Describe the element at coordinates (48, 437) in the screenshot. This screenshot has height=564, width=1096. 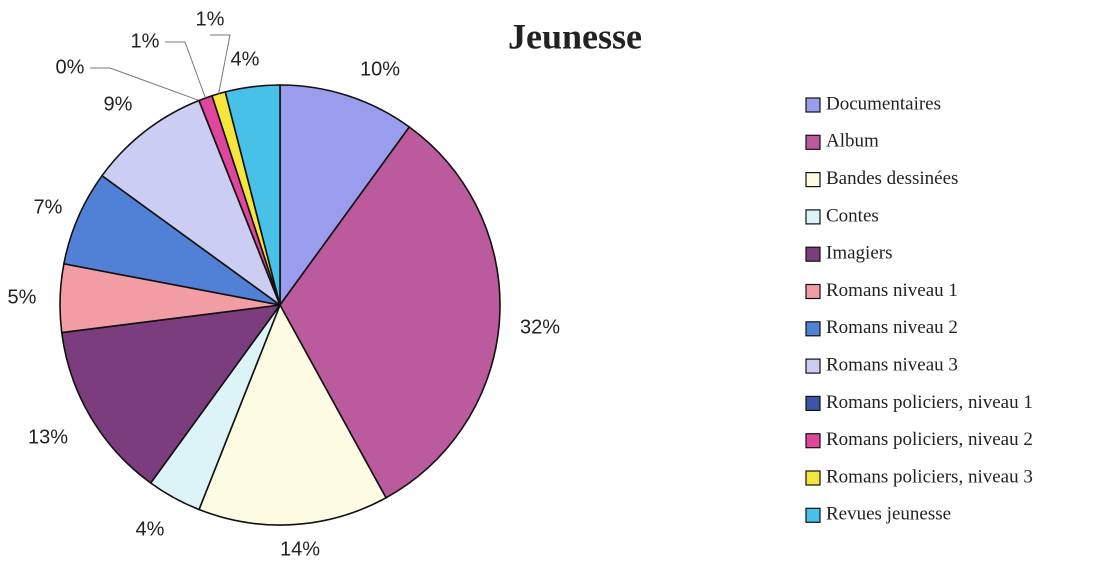
I see `data-label: 13%` at that location.